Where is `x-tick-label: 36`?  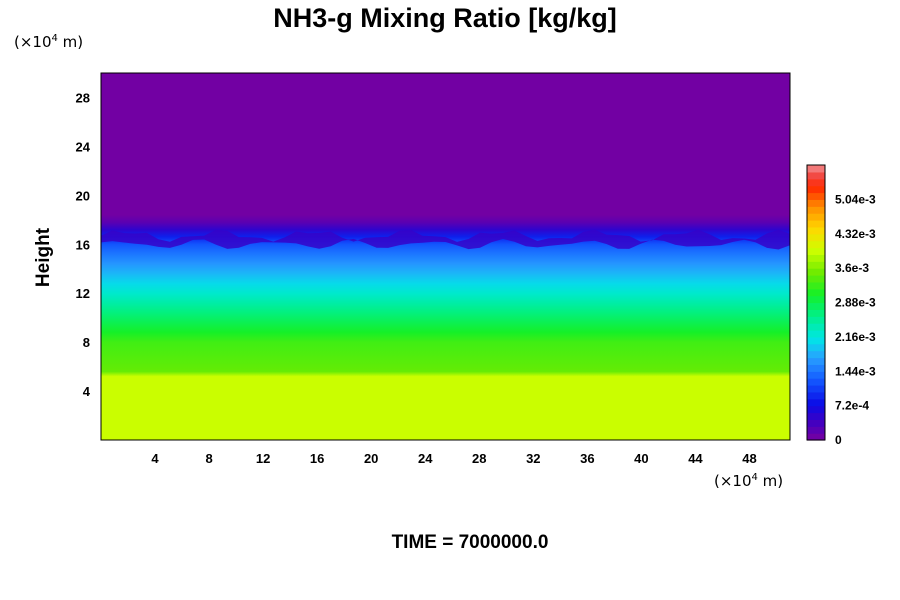 x-tick-label: 36 is located at coordinates (587, 458).